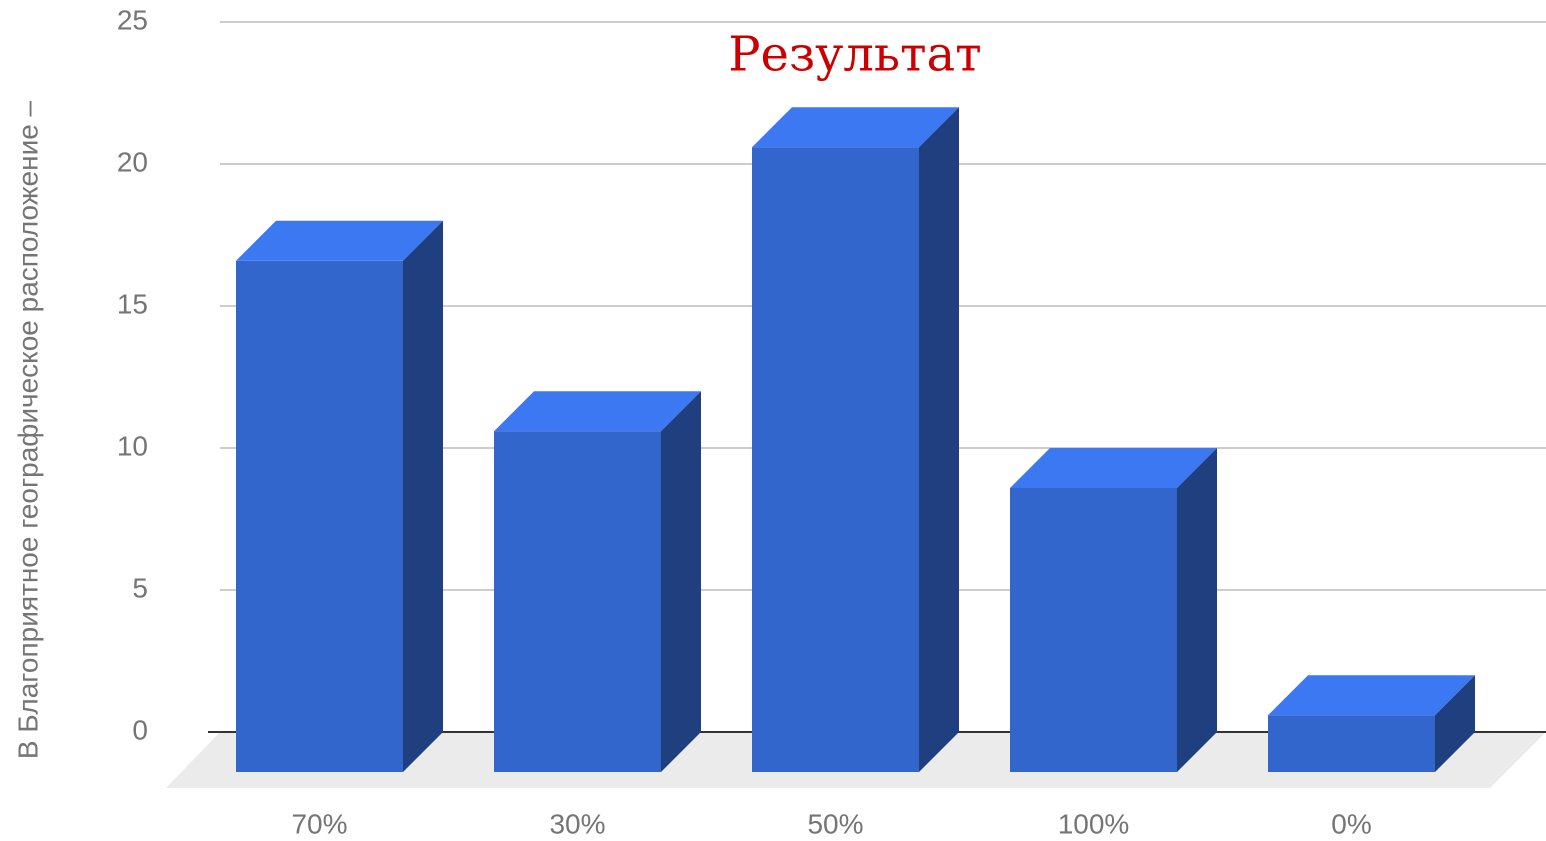  What do you see at coordinates (835, 823) in the screenshot?
I see `x-tick-label: 50%` at bounding box center [835, 823].